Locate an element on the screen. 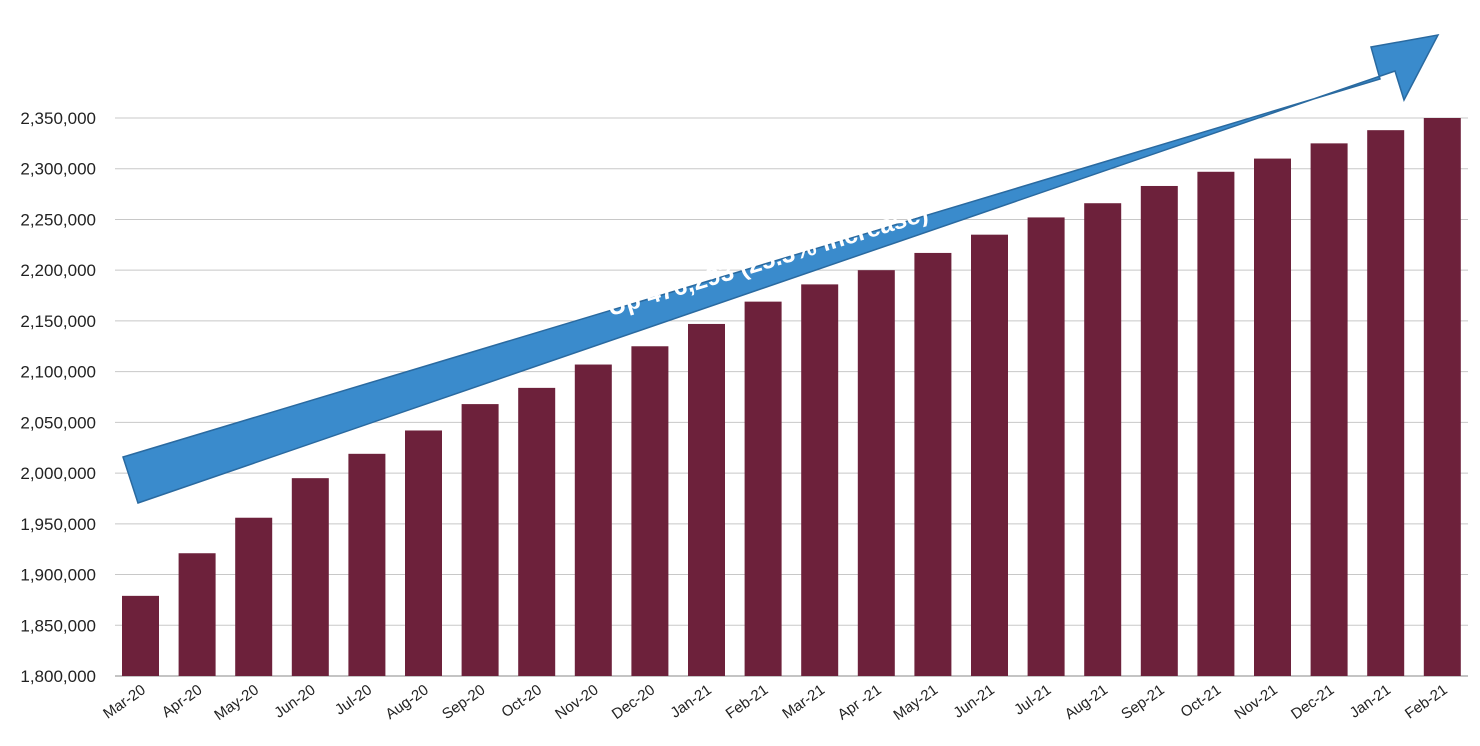  y-tick-label: 1,950,000 is located at coordinates (58, 524).